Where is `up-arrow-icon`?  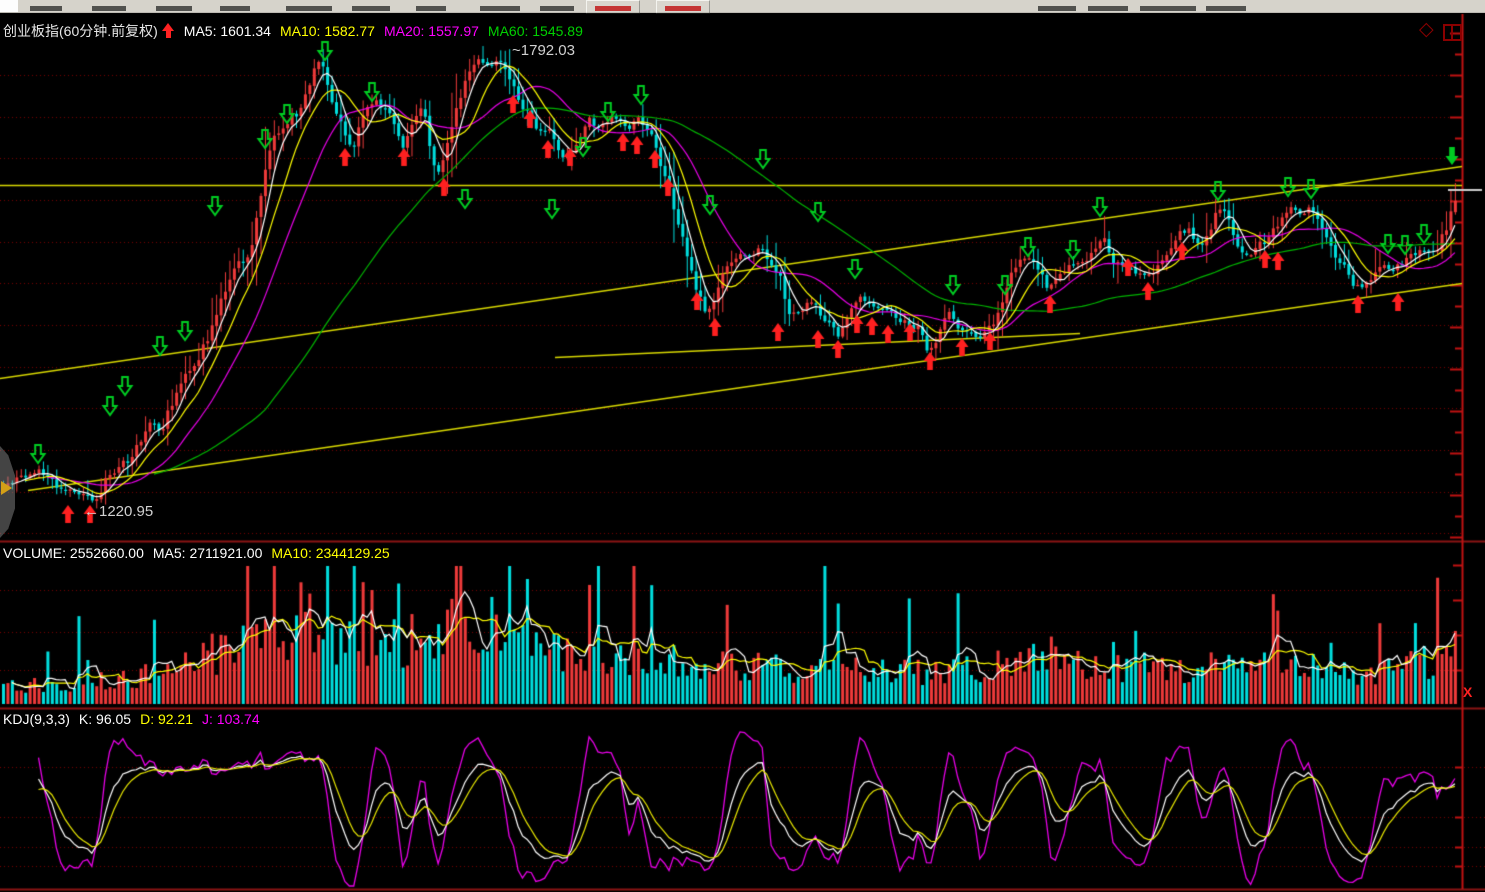 up-arrow-icon is located at coordinates (168, 30).